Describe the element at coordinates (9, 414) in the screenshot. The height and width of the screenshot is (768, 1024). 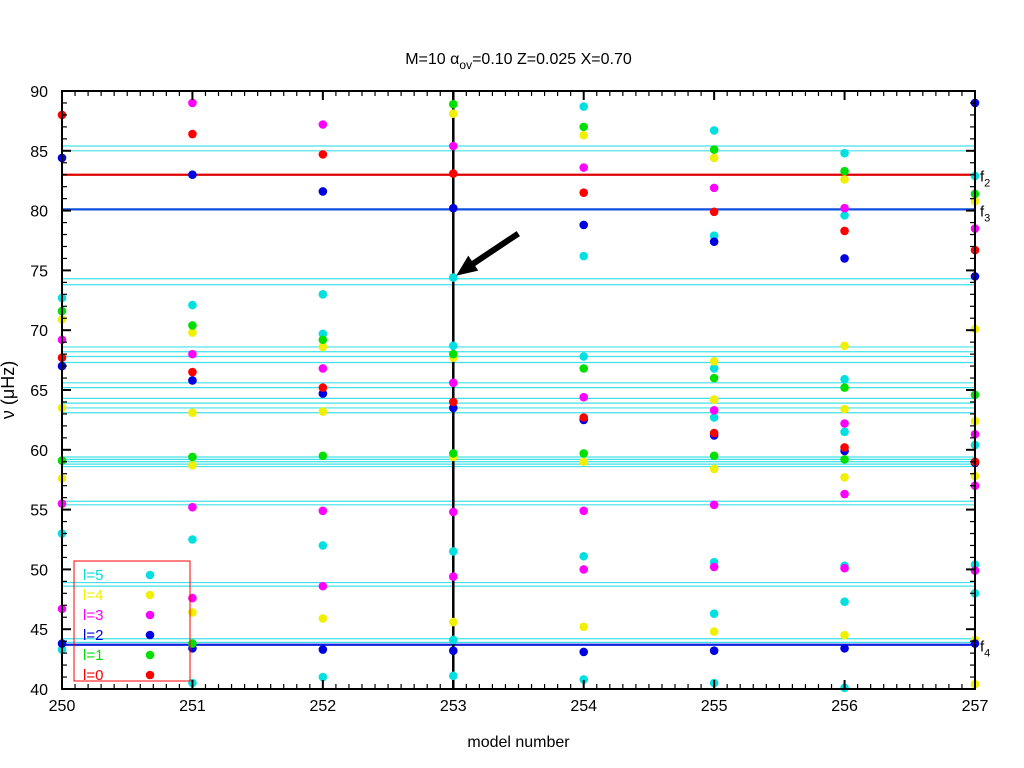
I see `y-axis-label-symbol: ν` at that location.